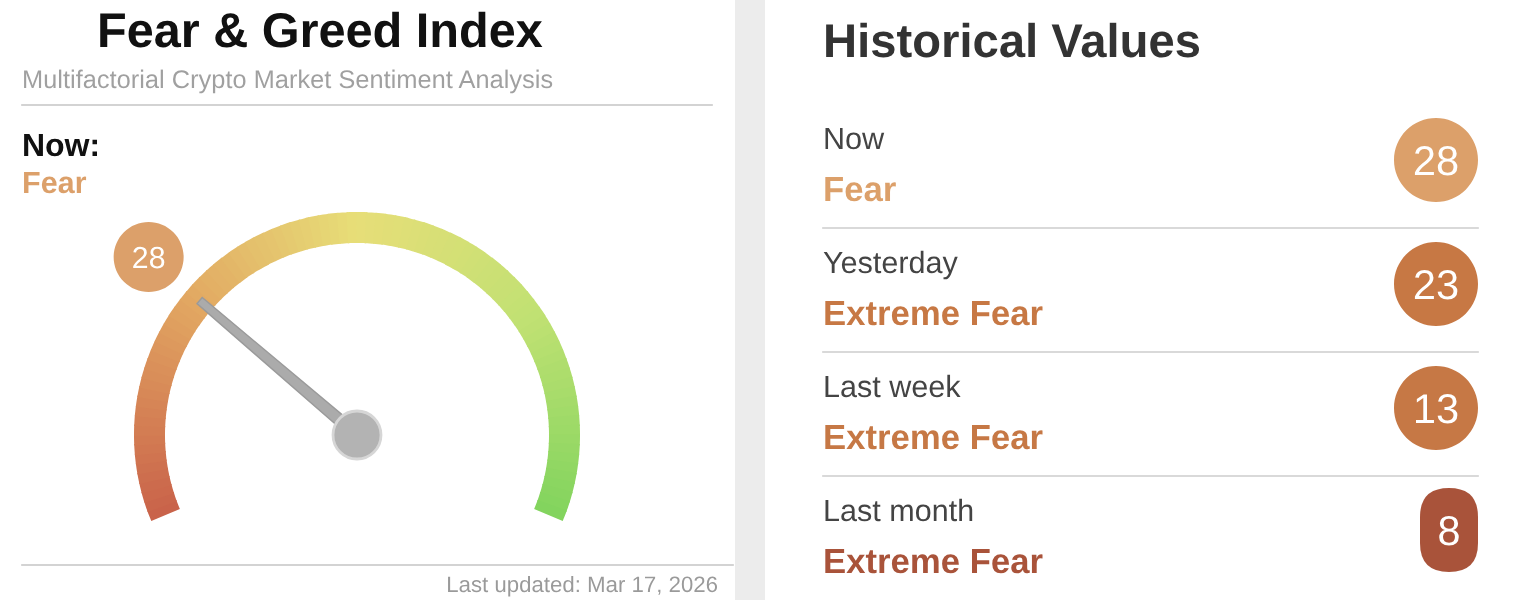  What do you see at coordinates (899, 510) in the screenshot?
I see `category-label: Last month` at bounding box center [899, 510].